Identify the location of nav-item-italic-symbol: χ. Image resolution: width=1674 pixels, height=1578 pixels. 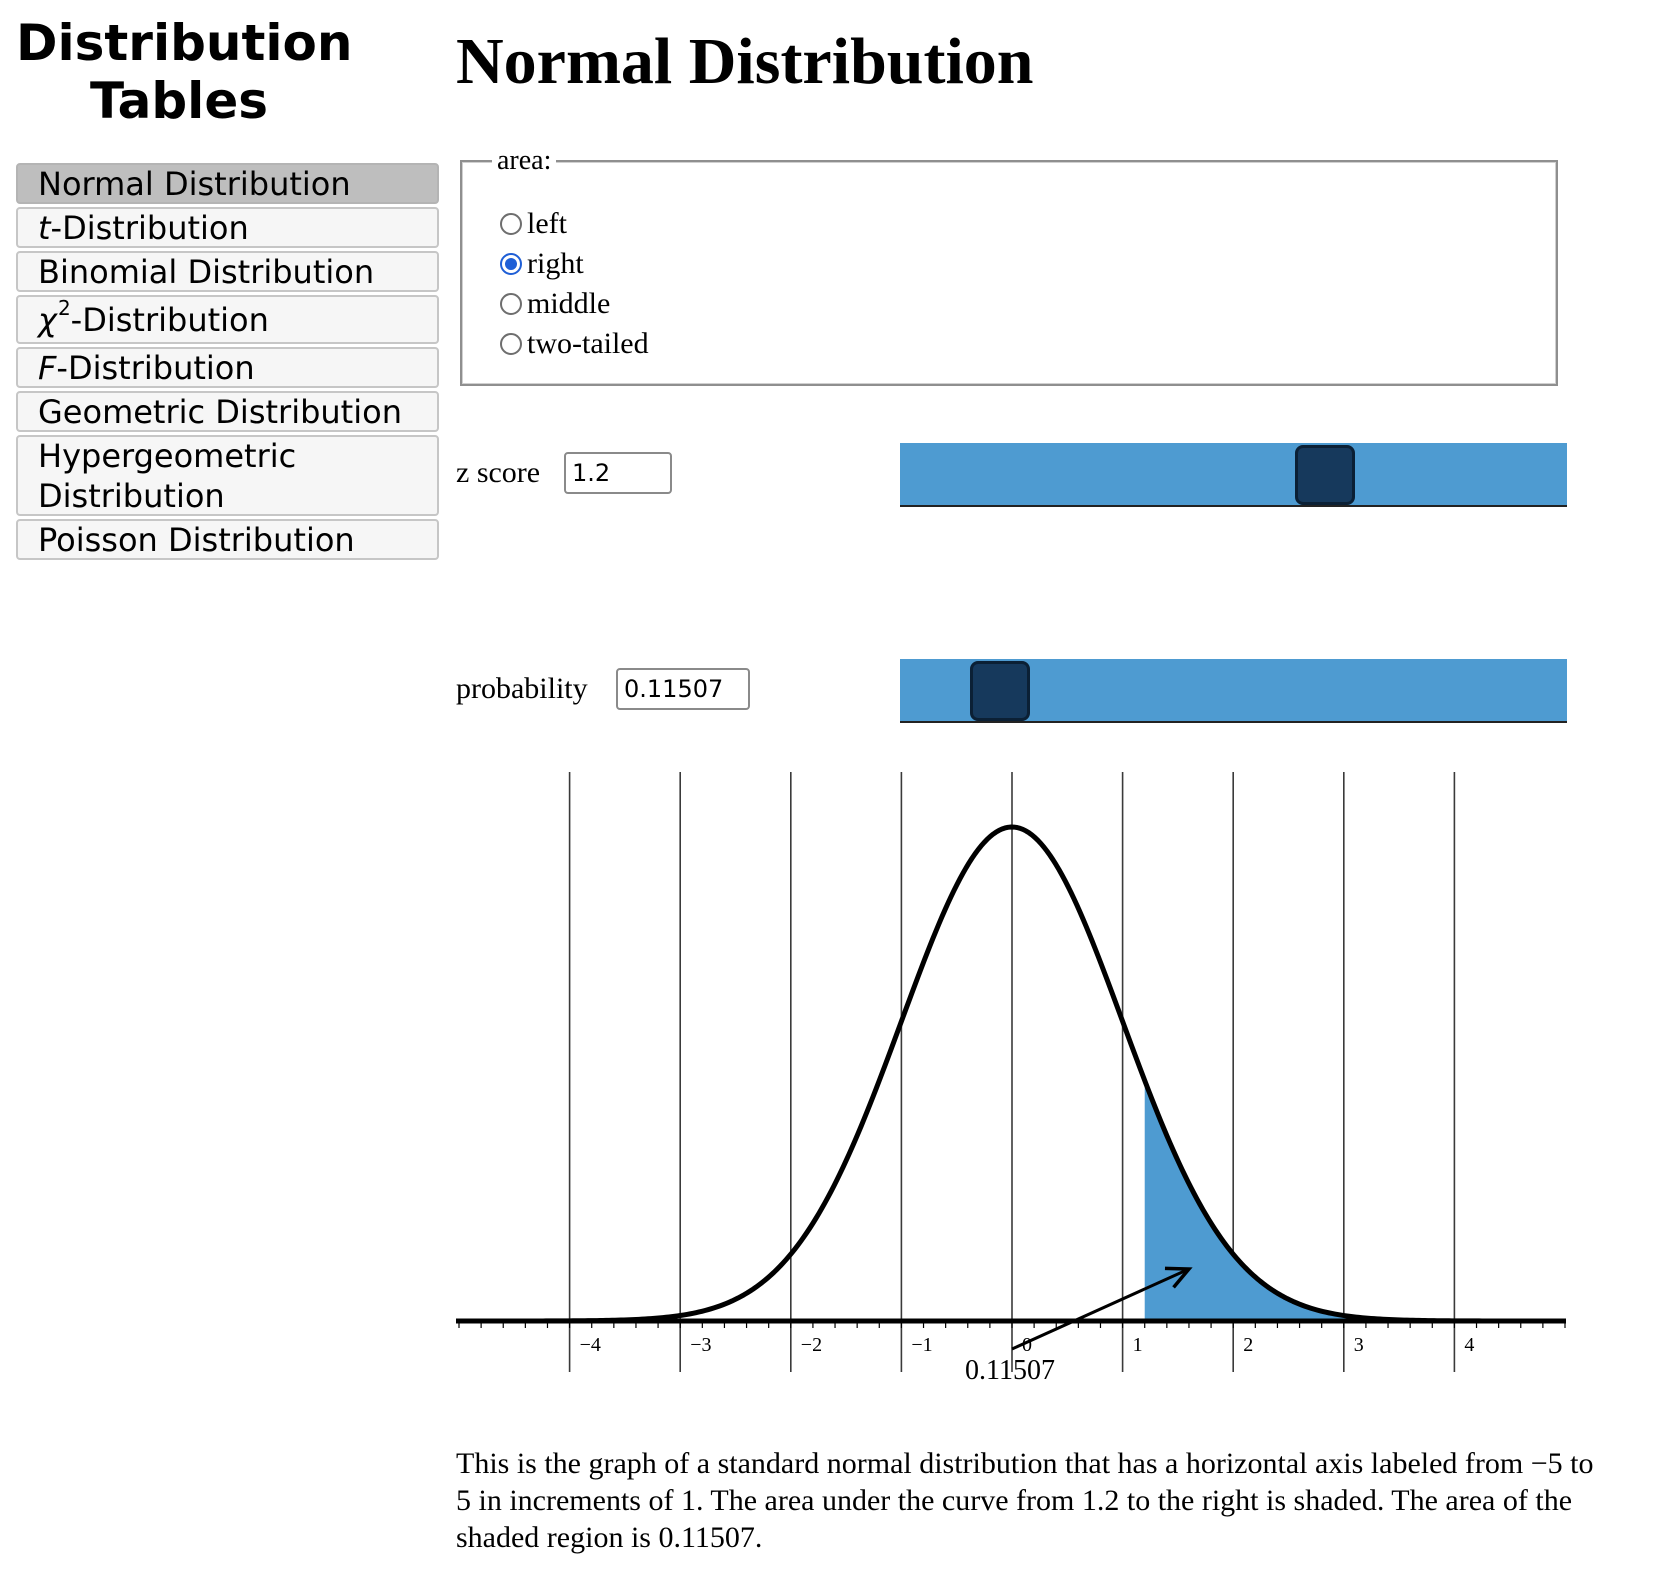
(47, 319).